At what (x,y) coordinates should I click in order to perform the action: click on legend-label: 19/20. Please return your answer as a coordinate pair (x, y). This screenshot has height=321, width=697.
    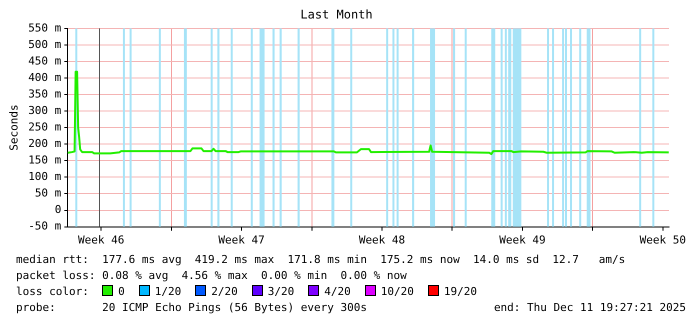
    Looking at the image, I should click on (460, 291).